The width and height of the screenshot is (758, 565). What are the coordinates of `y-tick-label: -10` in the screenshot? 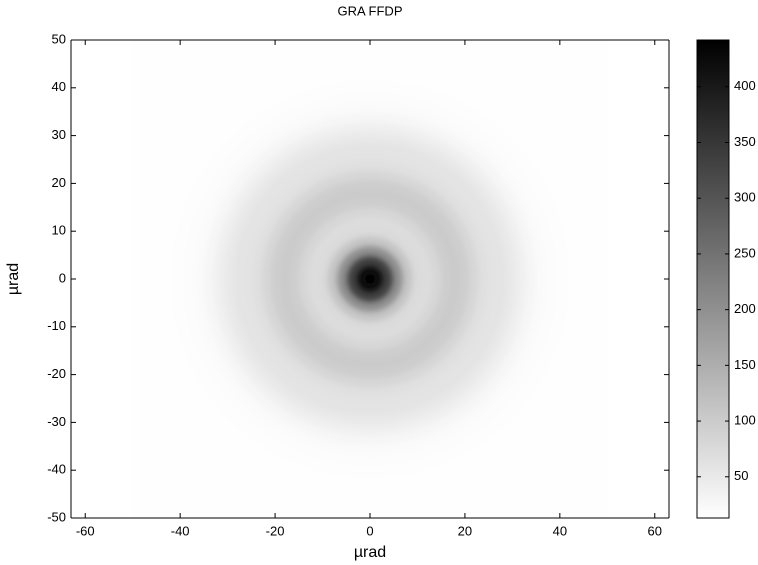 It's located at (56, 325).